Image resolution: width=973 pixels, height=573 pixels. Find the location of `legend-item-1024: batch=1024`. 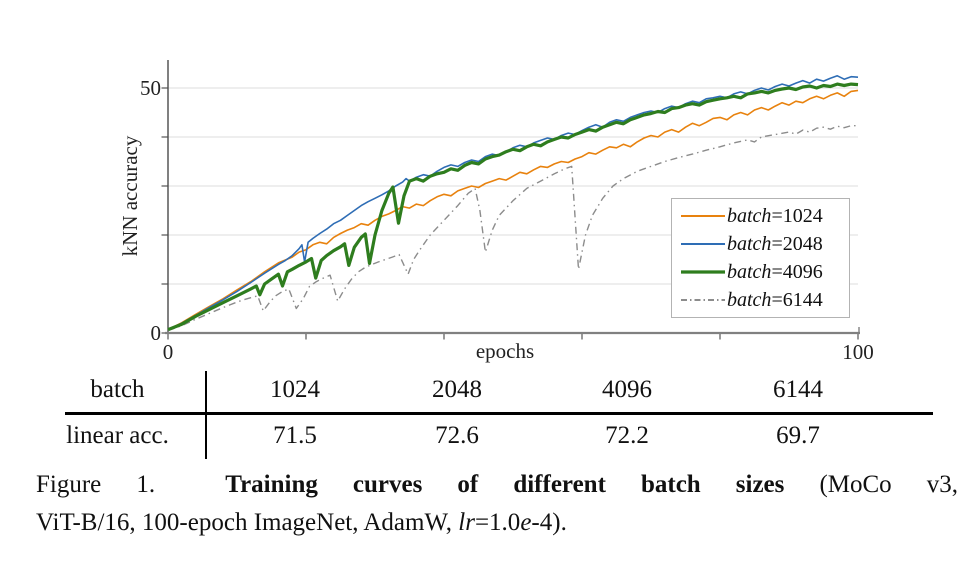

legend-item-1024: batch=1024 is located at coordinates (761, 216).